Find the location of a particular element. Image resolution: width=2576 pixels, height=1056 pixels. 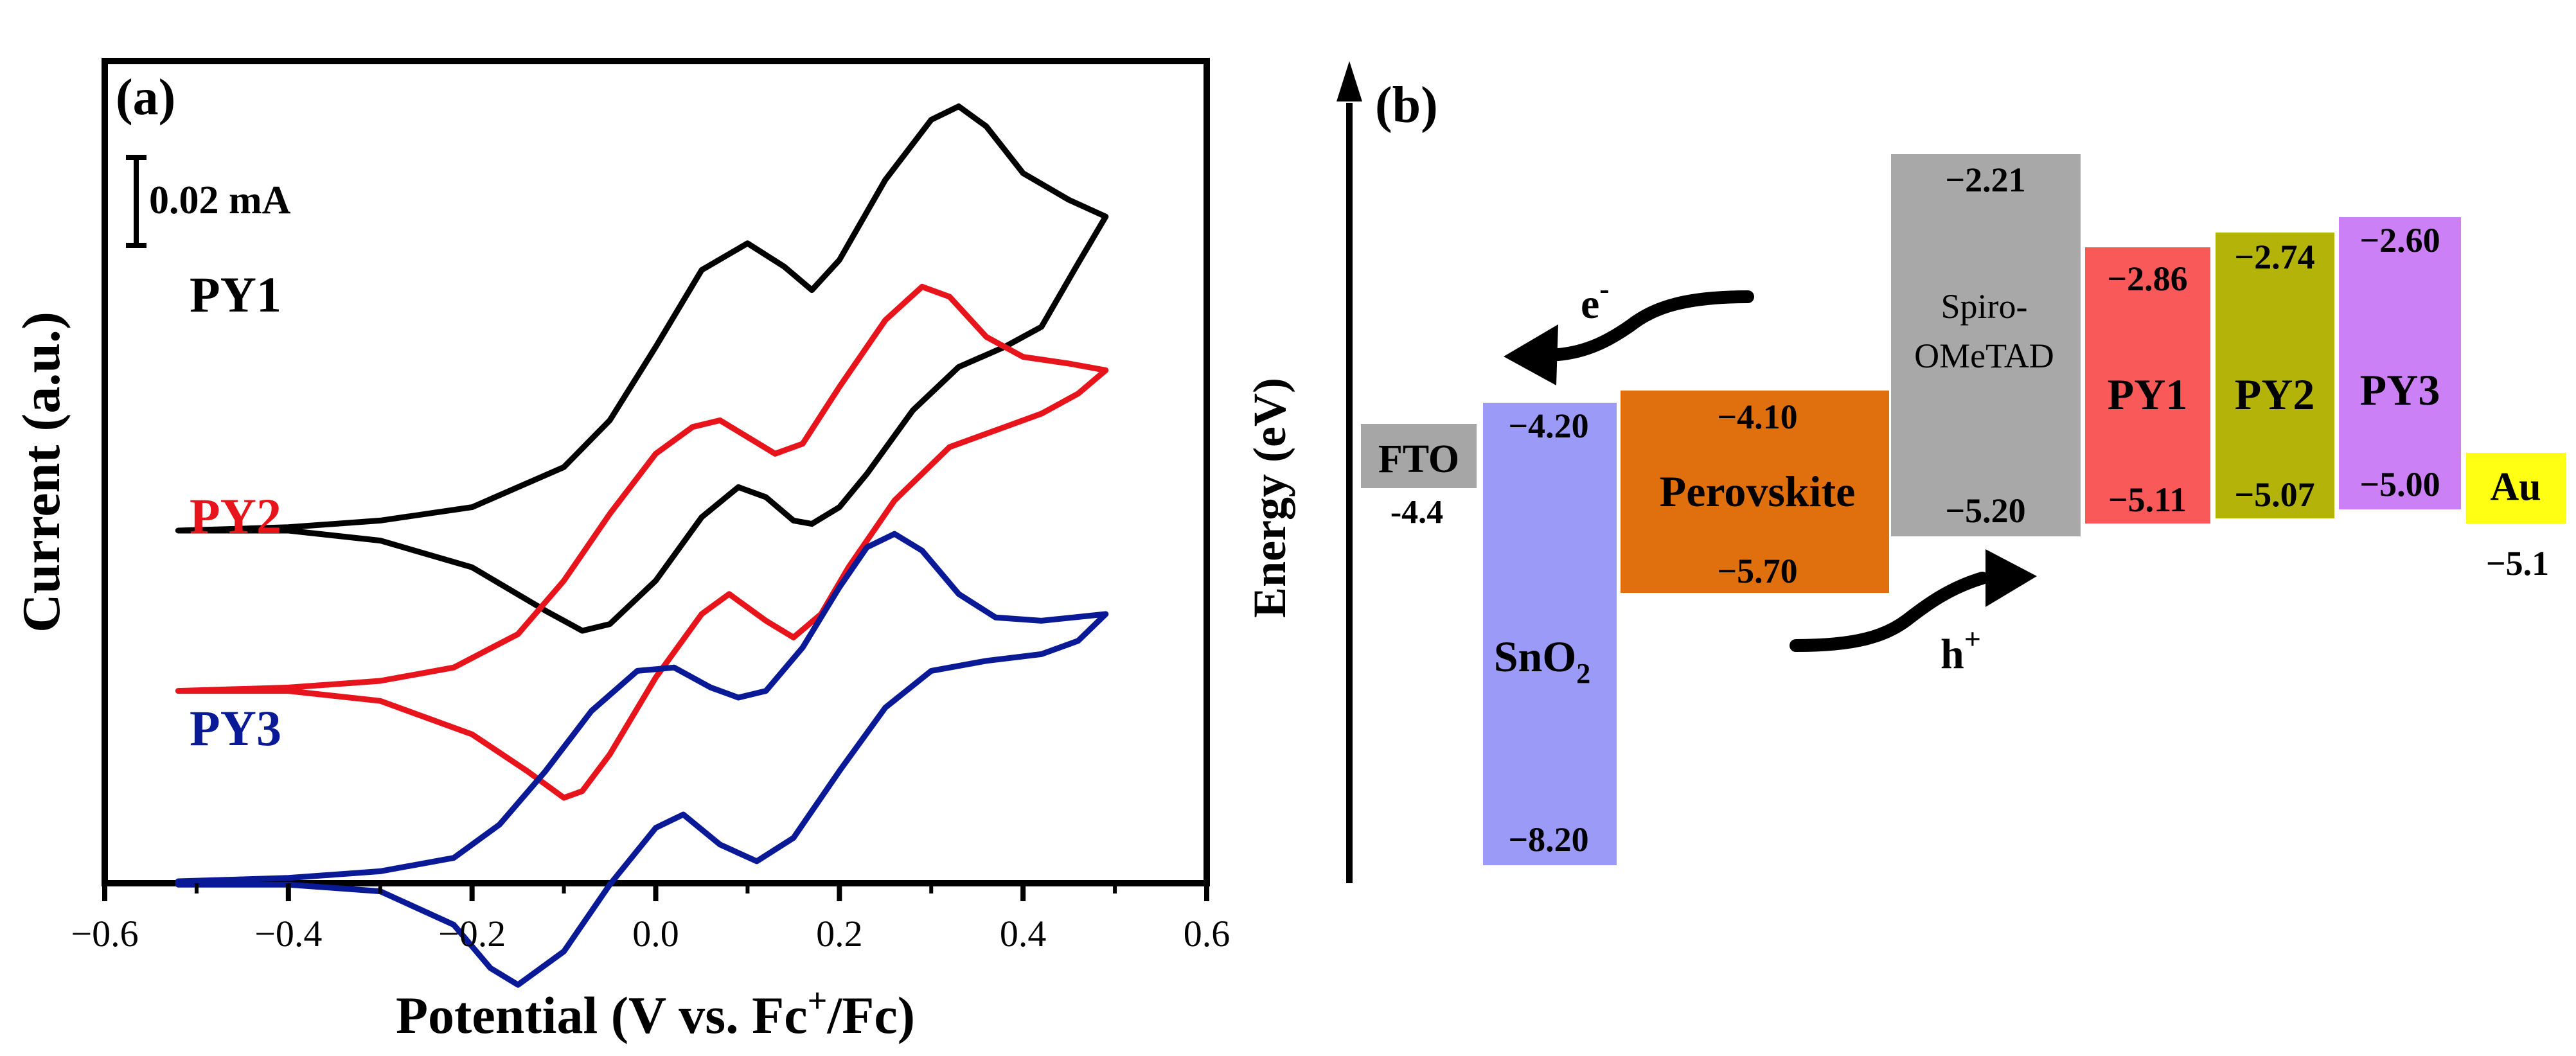

x-tick-label: 0.0 is located at coordinates (656, 934).